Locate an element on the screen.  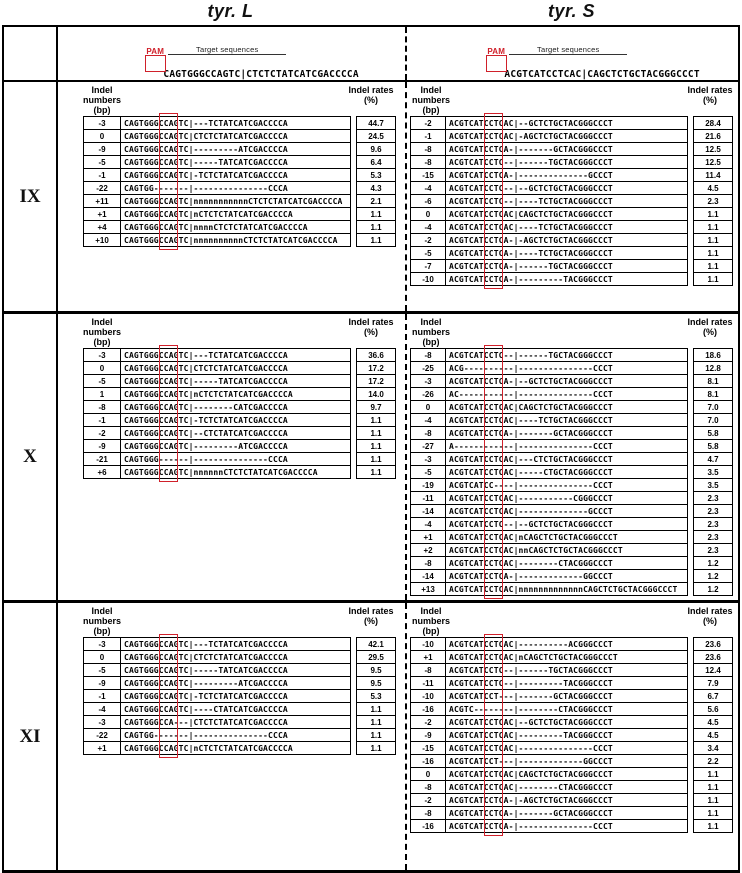
indel-number-cell: -9 is located at coordinates (102, 446).